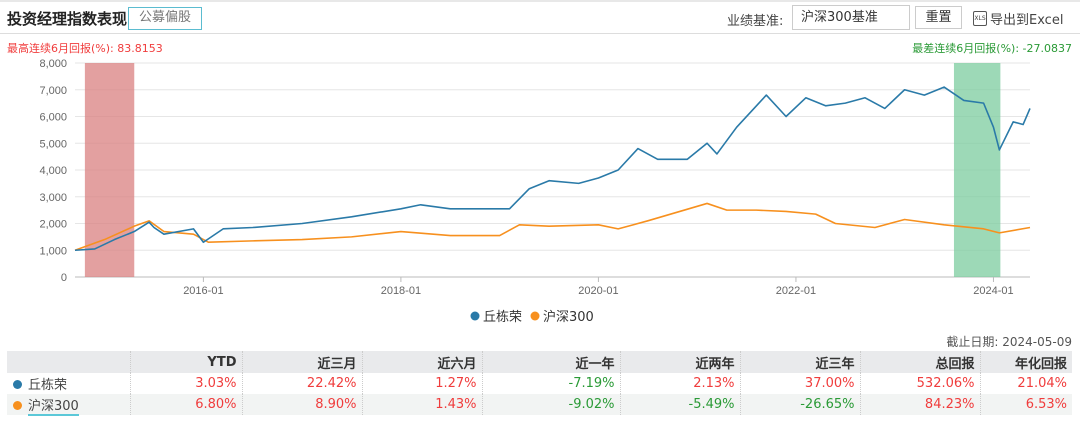  I want to click on y-tick-label: 3,000, so click(53, 198).